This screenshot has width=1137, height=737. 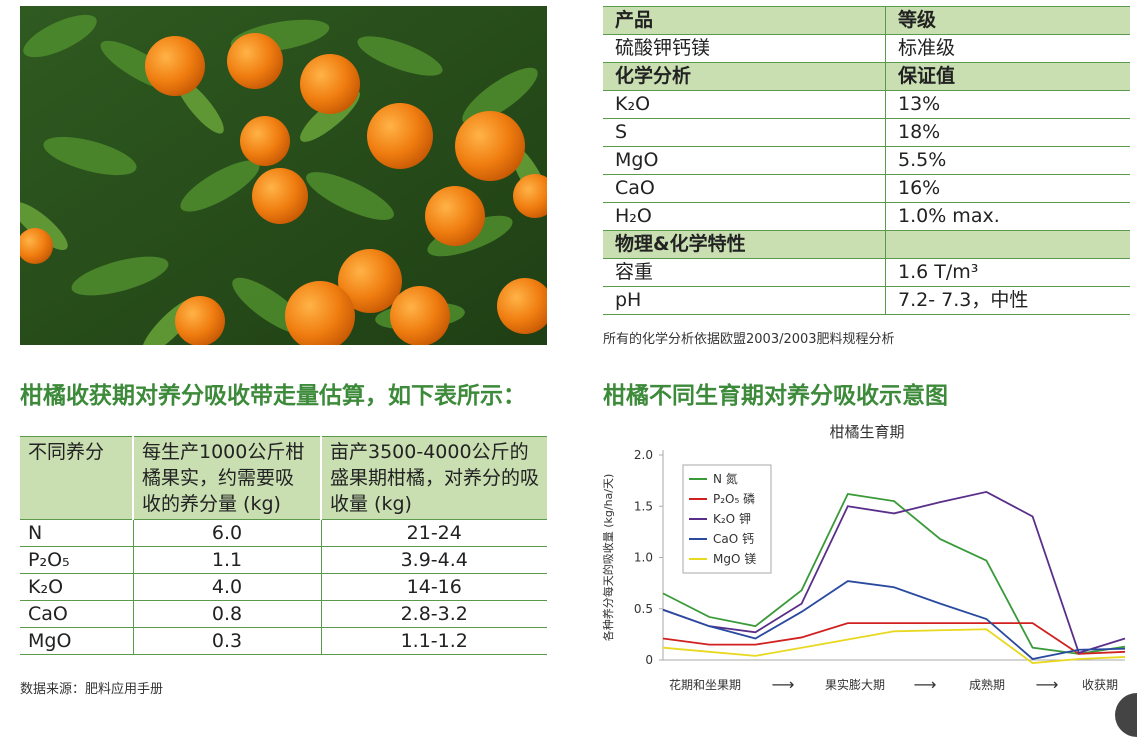 I want to click on legend-entry: MgO 镁, so click(x=734, y=559).